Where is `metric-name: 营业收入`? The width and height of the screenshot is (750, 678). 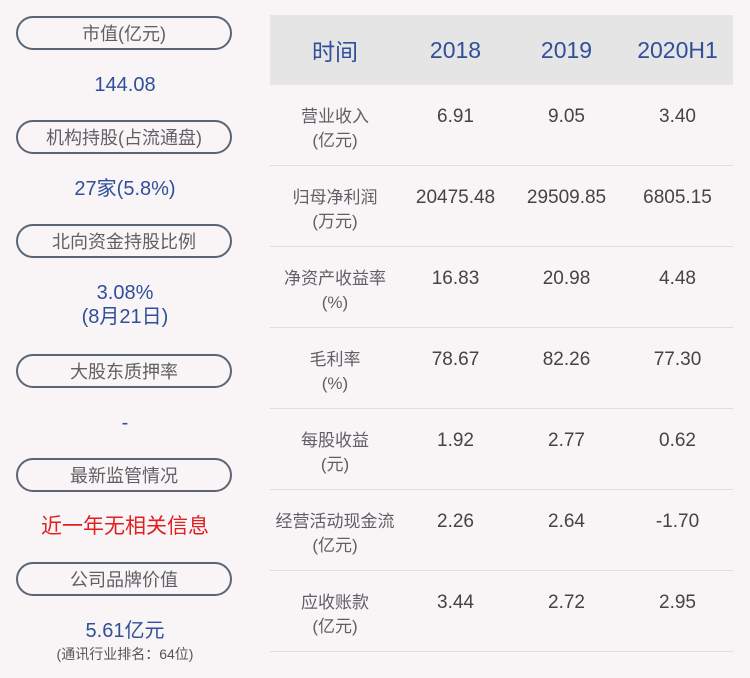 metric-name: 营业收入 is located at coordinates (335, 116).